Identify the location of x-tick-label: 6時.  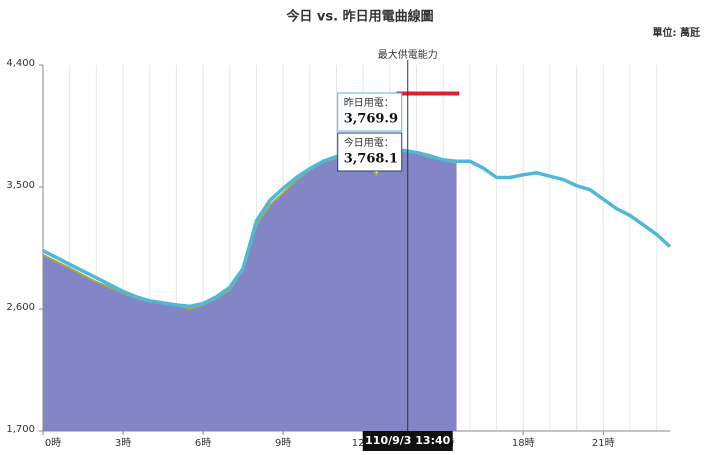
(203, 443).